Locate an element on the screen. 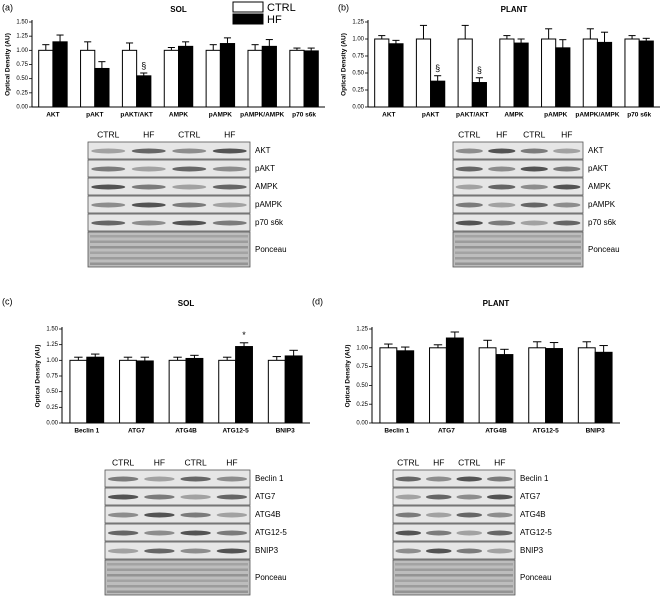 This screenshot has height=604, width=667. x-tick-label: ATG7 is located at coordinates (136, 431).